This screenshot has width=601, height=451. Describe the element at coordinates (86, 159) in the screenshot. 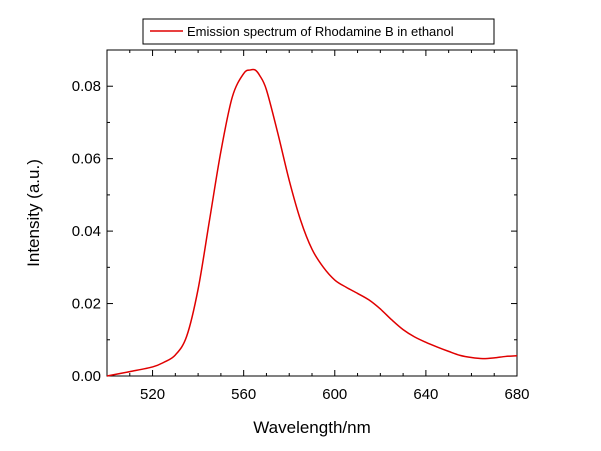

I see `y-tick-label: 0.06` at that location.